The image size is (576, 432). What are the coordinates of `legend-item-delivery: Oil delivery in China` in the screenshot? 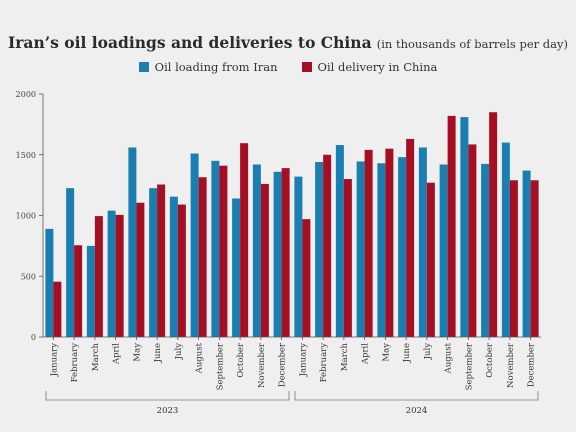 It's located at (369, 67).